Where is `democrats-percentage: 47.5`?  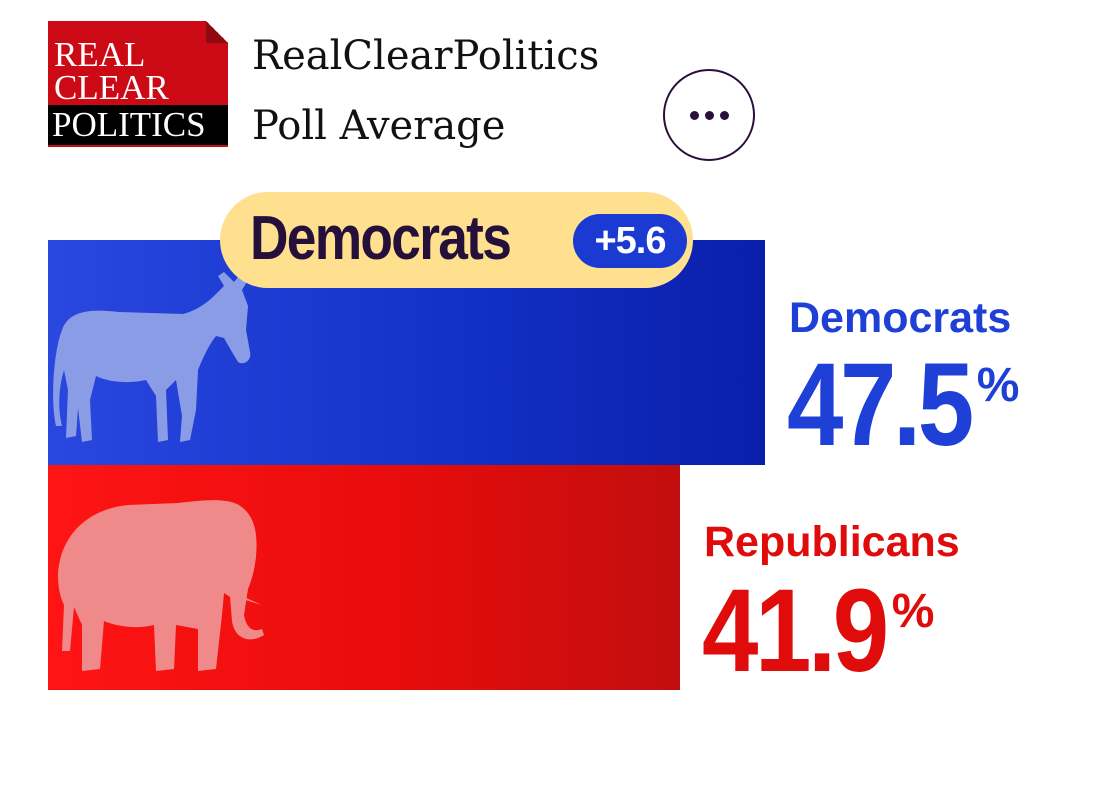 democrats-percentage: 47.5 is located at coordinates (880, 405).